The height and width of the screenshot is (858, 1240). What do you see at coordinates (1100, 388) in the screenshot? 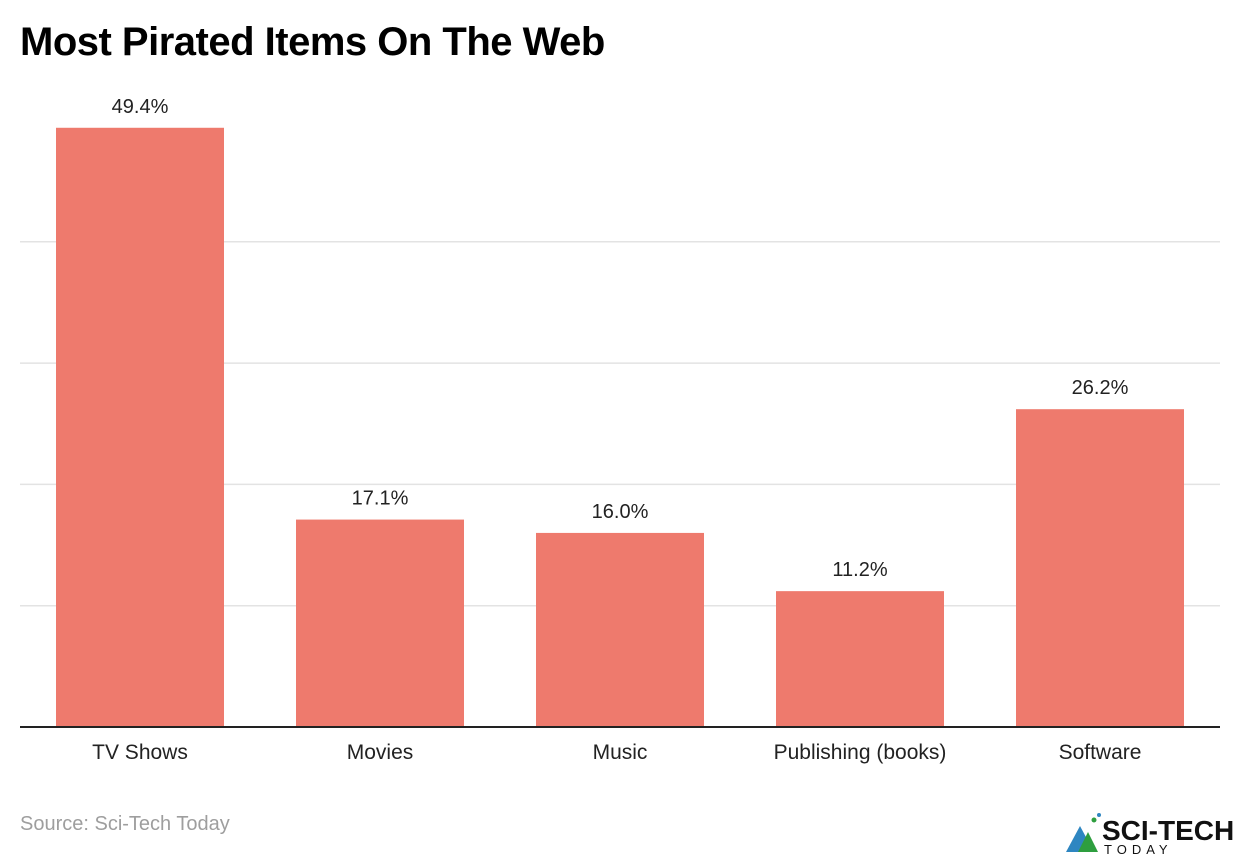
I see `data-label: 26.2%` at bounding box center [1100, 388].